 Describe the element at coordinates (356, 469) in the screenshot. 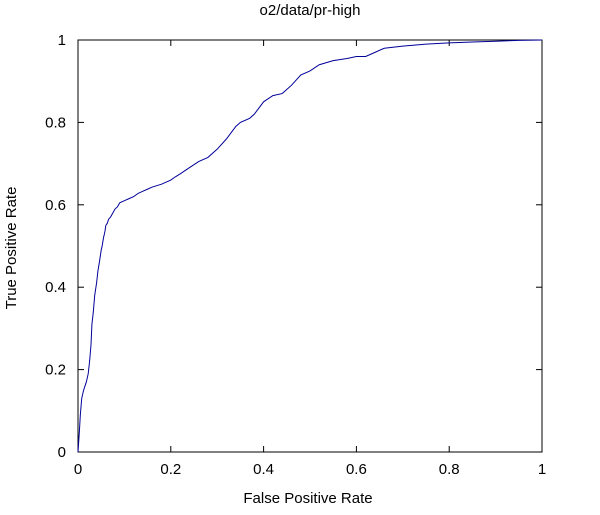

I see `x-tick-label: 0.6` at that location.